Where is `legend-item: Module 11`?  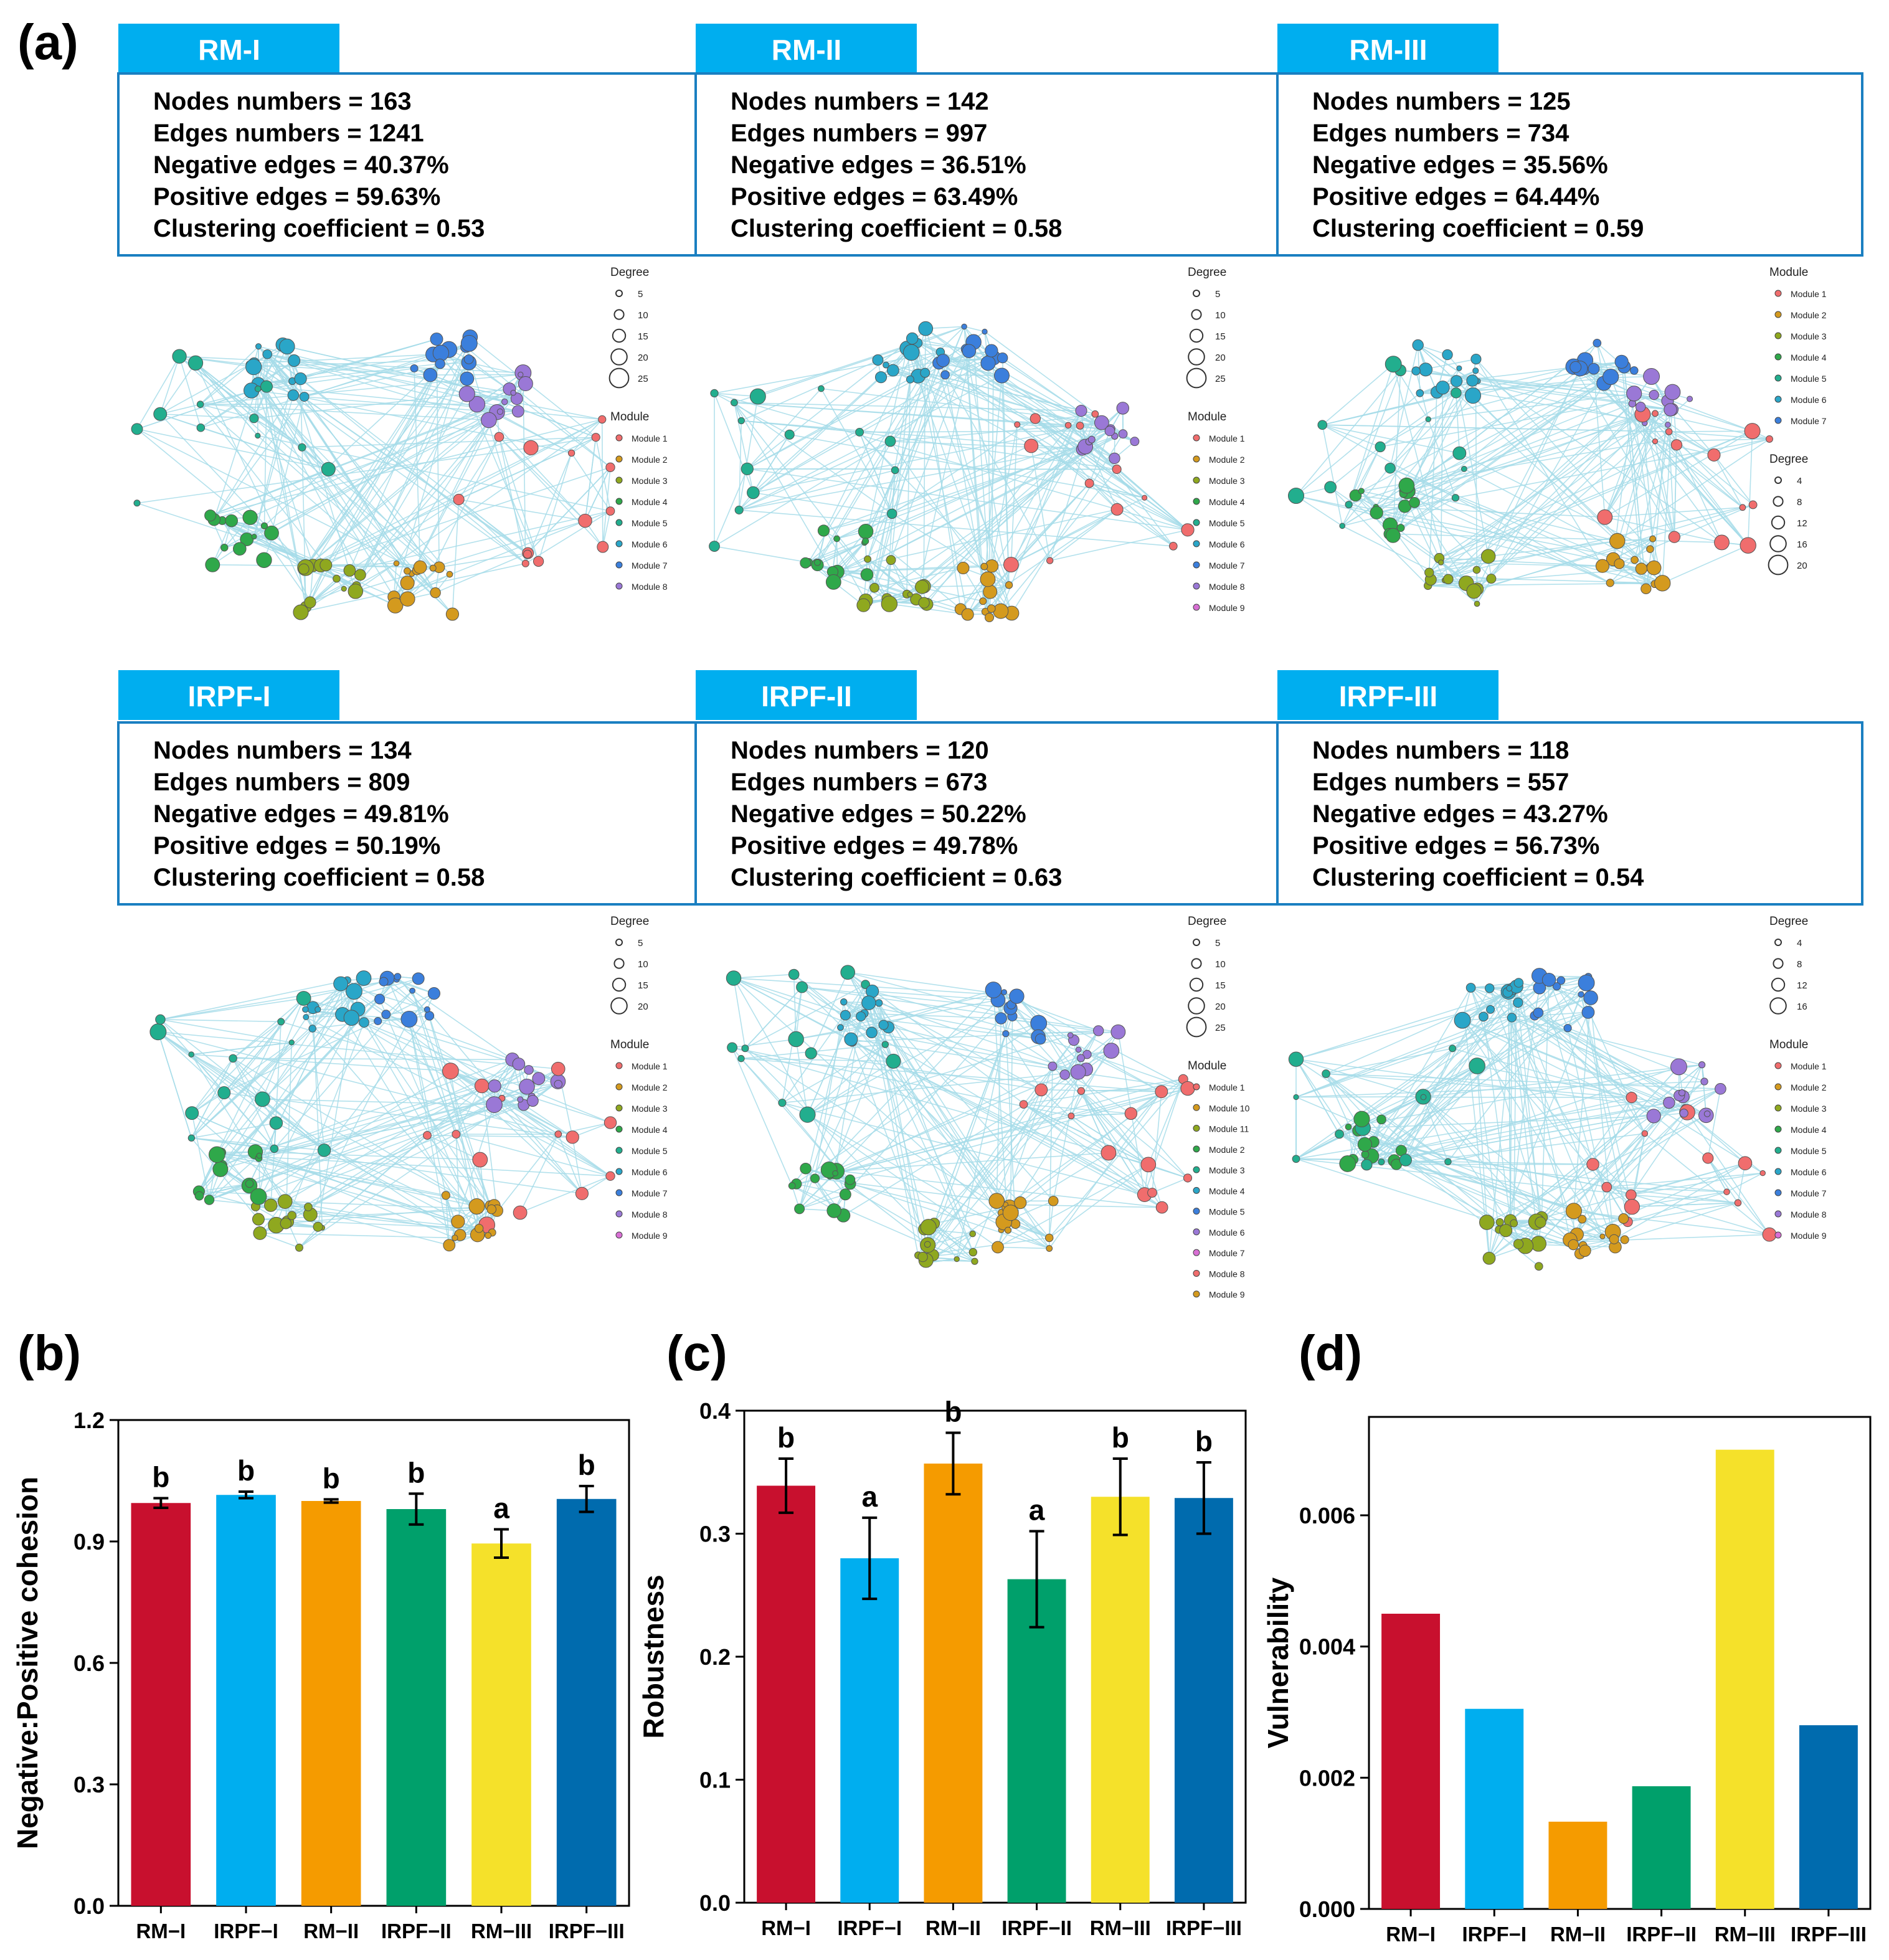
legend-item: Module 11 is located at coordinates (1229, 1129).